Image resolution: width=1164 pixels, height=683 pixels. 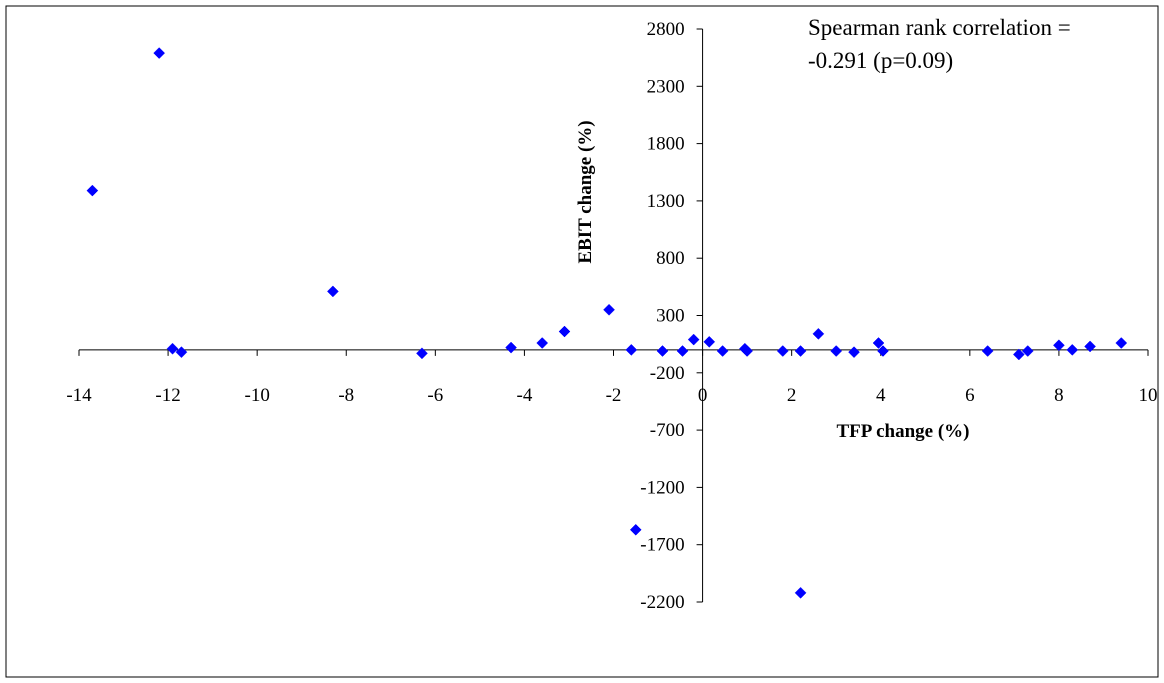 What do you see at coordinates (662, 487) in the screenshot?
I see `y-tick-label: -1200` at bounding box center [662, 487].